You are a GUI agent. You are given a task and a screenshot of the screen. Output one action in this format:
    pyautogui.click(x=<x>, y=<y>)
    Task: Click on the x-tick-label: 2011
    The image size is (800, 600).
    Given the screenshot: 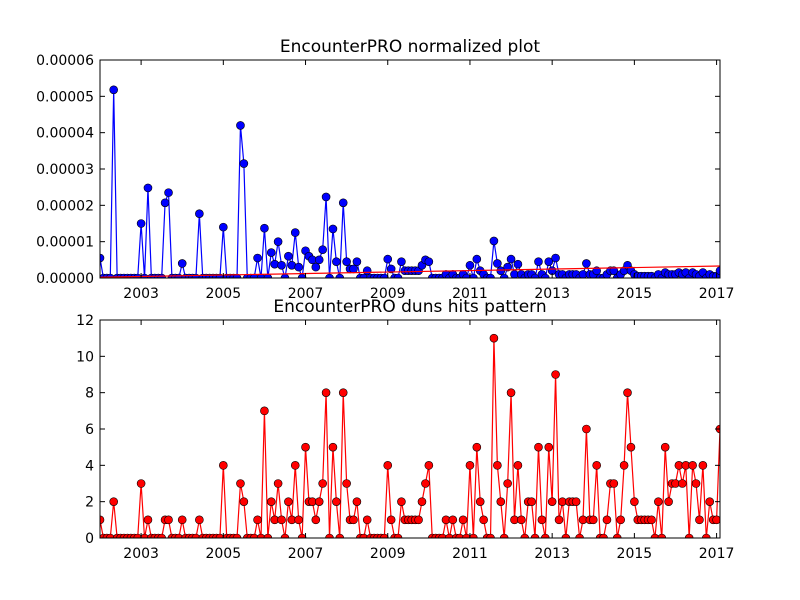 What is the action you would take?
    pyautogui.click(x=470, y=294)
    